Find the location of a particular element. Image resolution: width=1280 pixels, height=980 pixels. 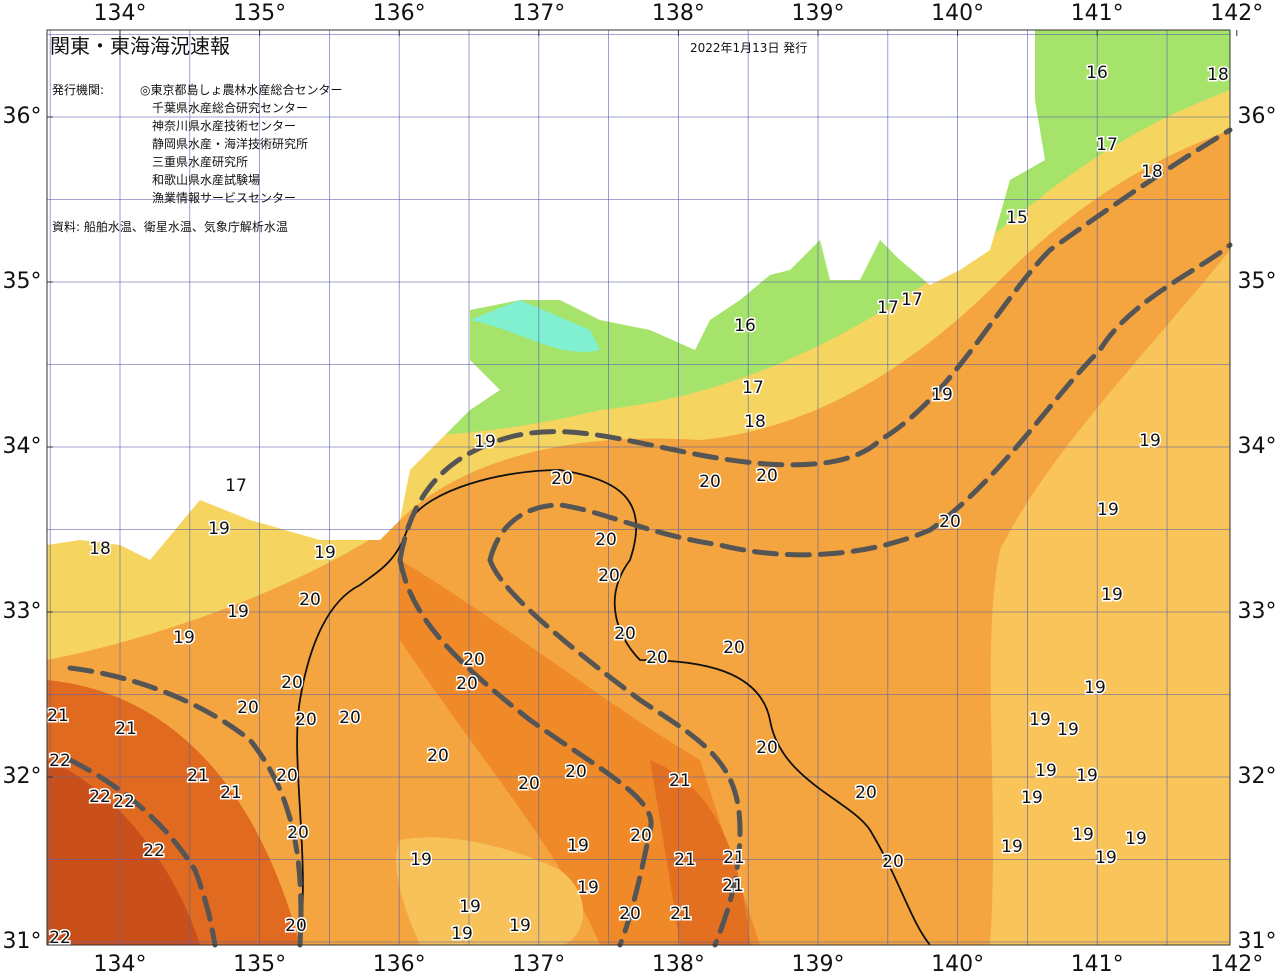

lon-label-top: 140° is located at coordinates (957, 13).